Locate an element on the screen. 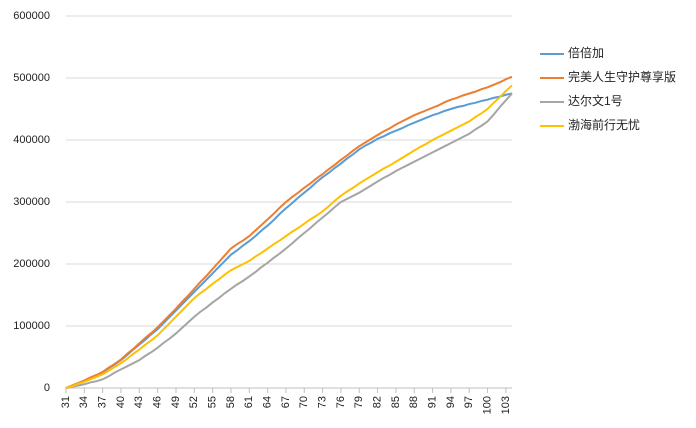 The image size is (696, 428). legend-label: 达尔文1号 is located at coordinates (595, 100).